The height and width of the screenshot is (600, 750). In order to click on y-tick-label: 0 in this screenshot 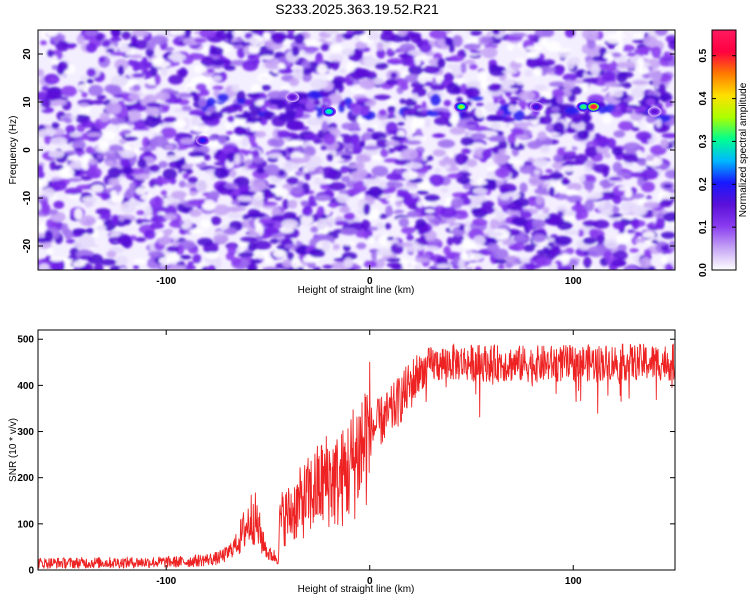, I will do `click(31, 571)`.